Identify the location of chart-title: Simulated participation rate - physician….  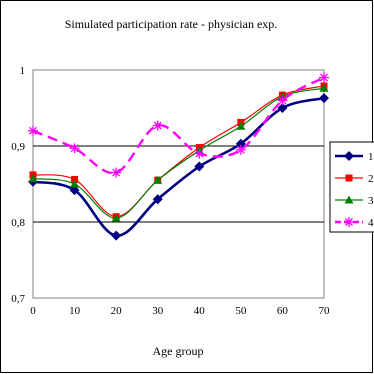
(171, 24).